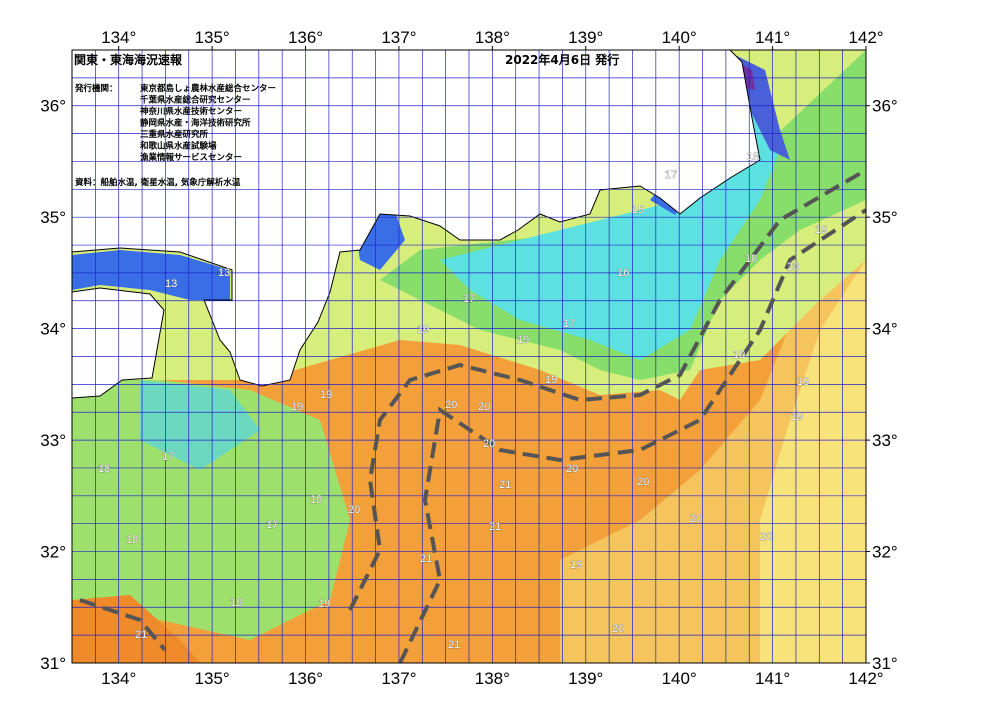 This screenshot has width=1002, height=709. What do you see at coordinates (118, 343) in the screenshot?
I see `land-shikoku` at bounding box center [118, 343].